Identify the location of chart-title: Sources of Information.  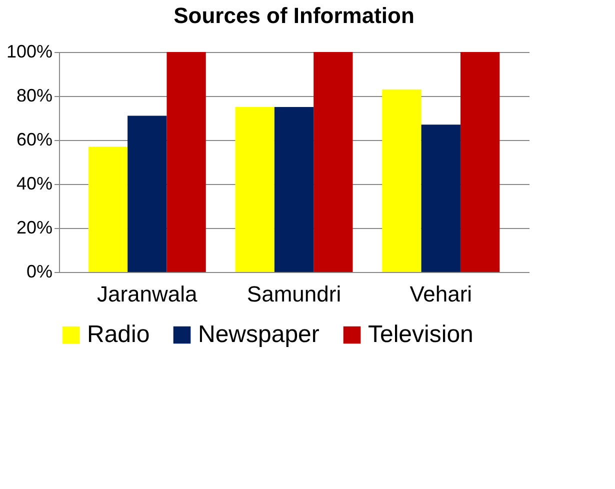
(294, 15).